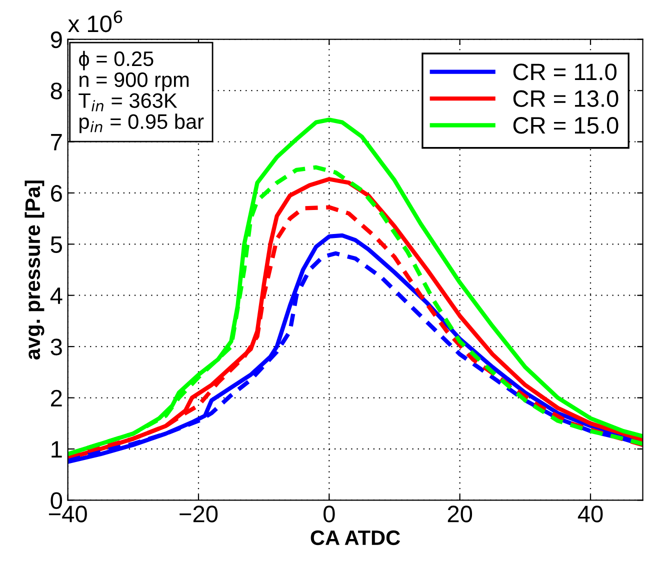  Describe the element at coordinates (56, 39) in the screenshot. I see `y-tick-label: 9` at that location.